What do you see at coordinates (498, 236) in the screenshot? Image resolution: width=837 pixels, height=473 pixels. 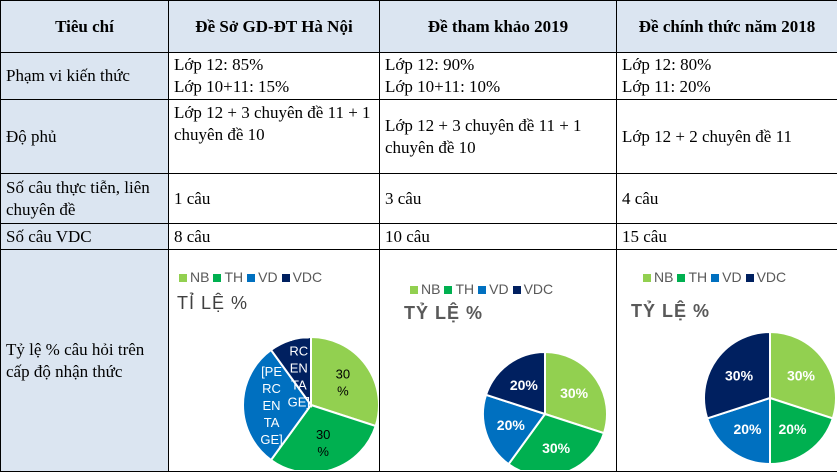 I see `cell: 10 câu` at bounding box center [498, 236].